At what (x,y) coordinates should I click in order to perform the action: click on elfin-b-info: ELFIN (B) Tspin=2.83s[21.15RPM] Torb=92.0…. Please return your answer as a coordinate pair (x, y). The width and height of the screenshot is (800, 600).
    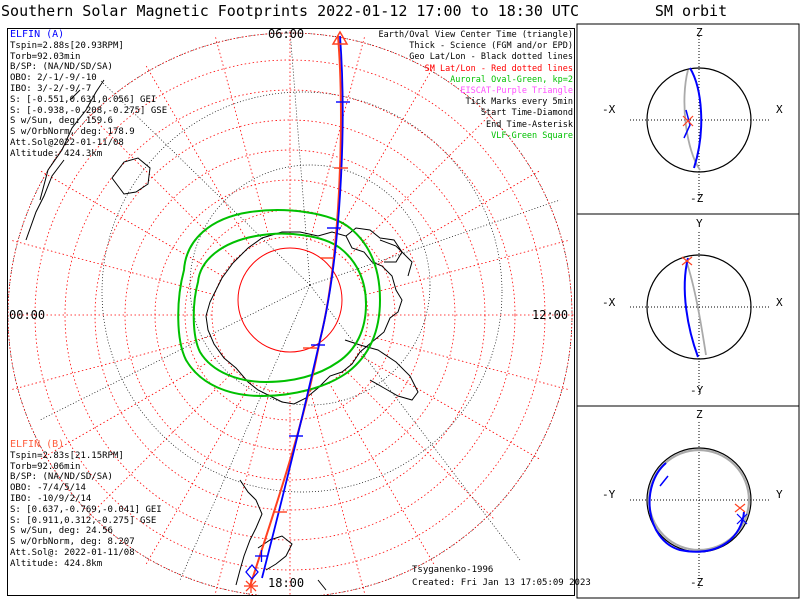
    Looking at the image, I should click on (86, 504).